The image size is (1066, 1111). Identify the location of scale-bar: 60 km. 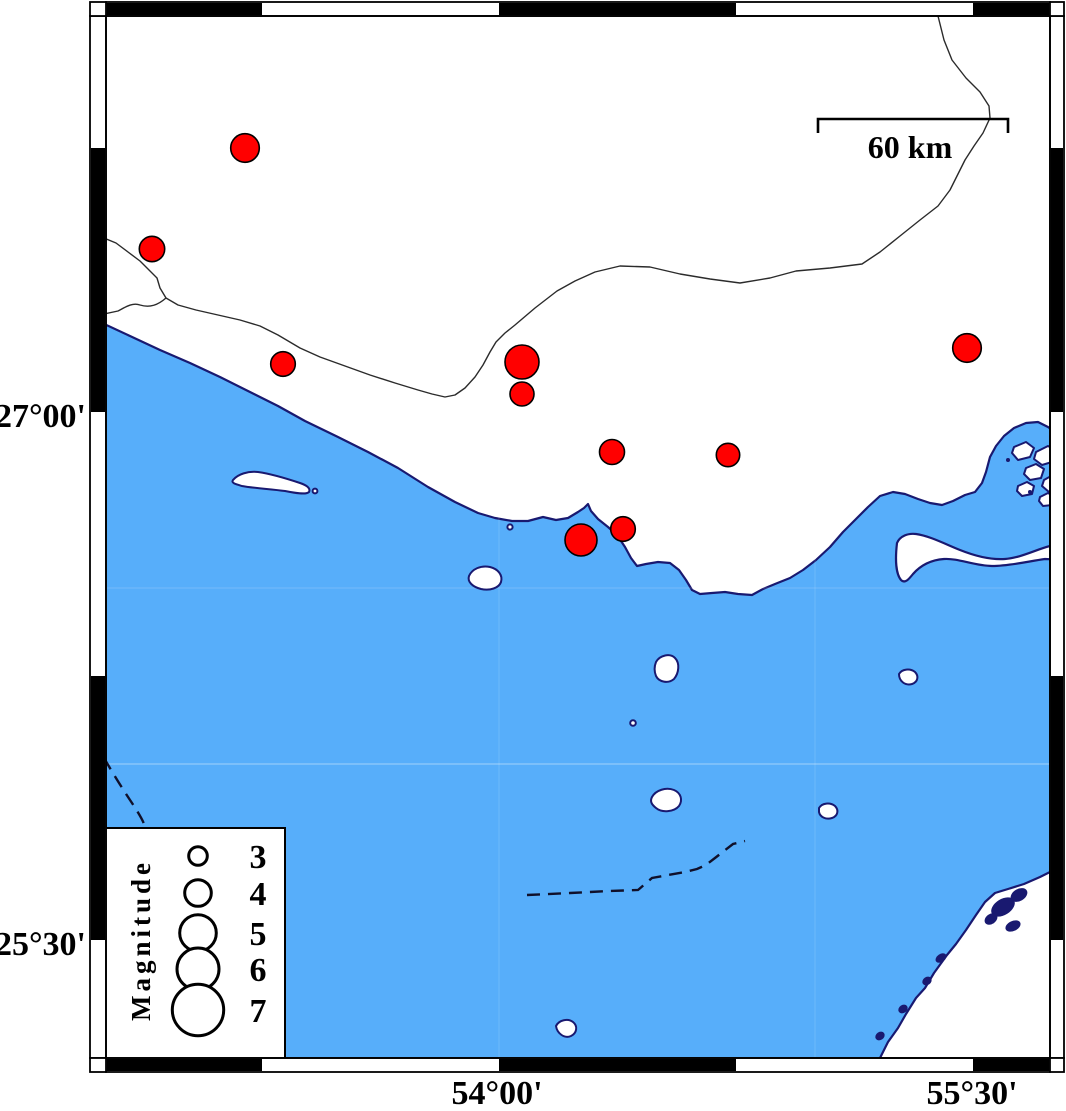
(913, 141).